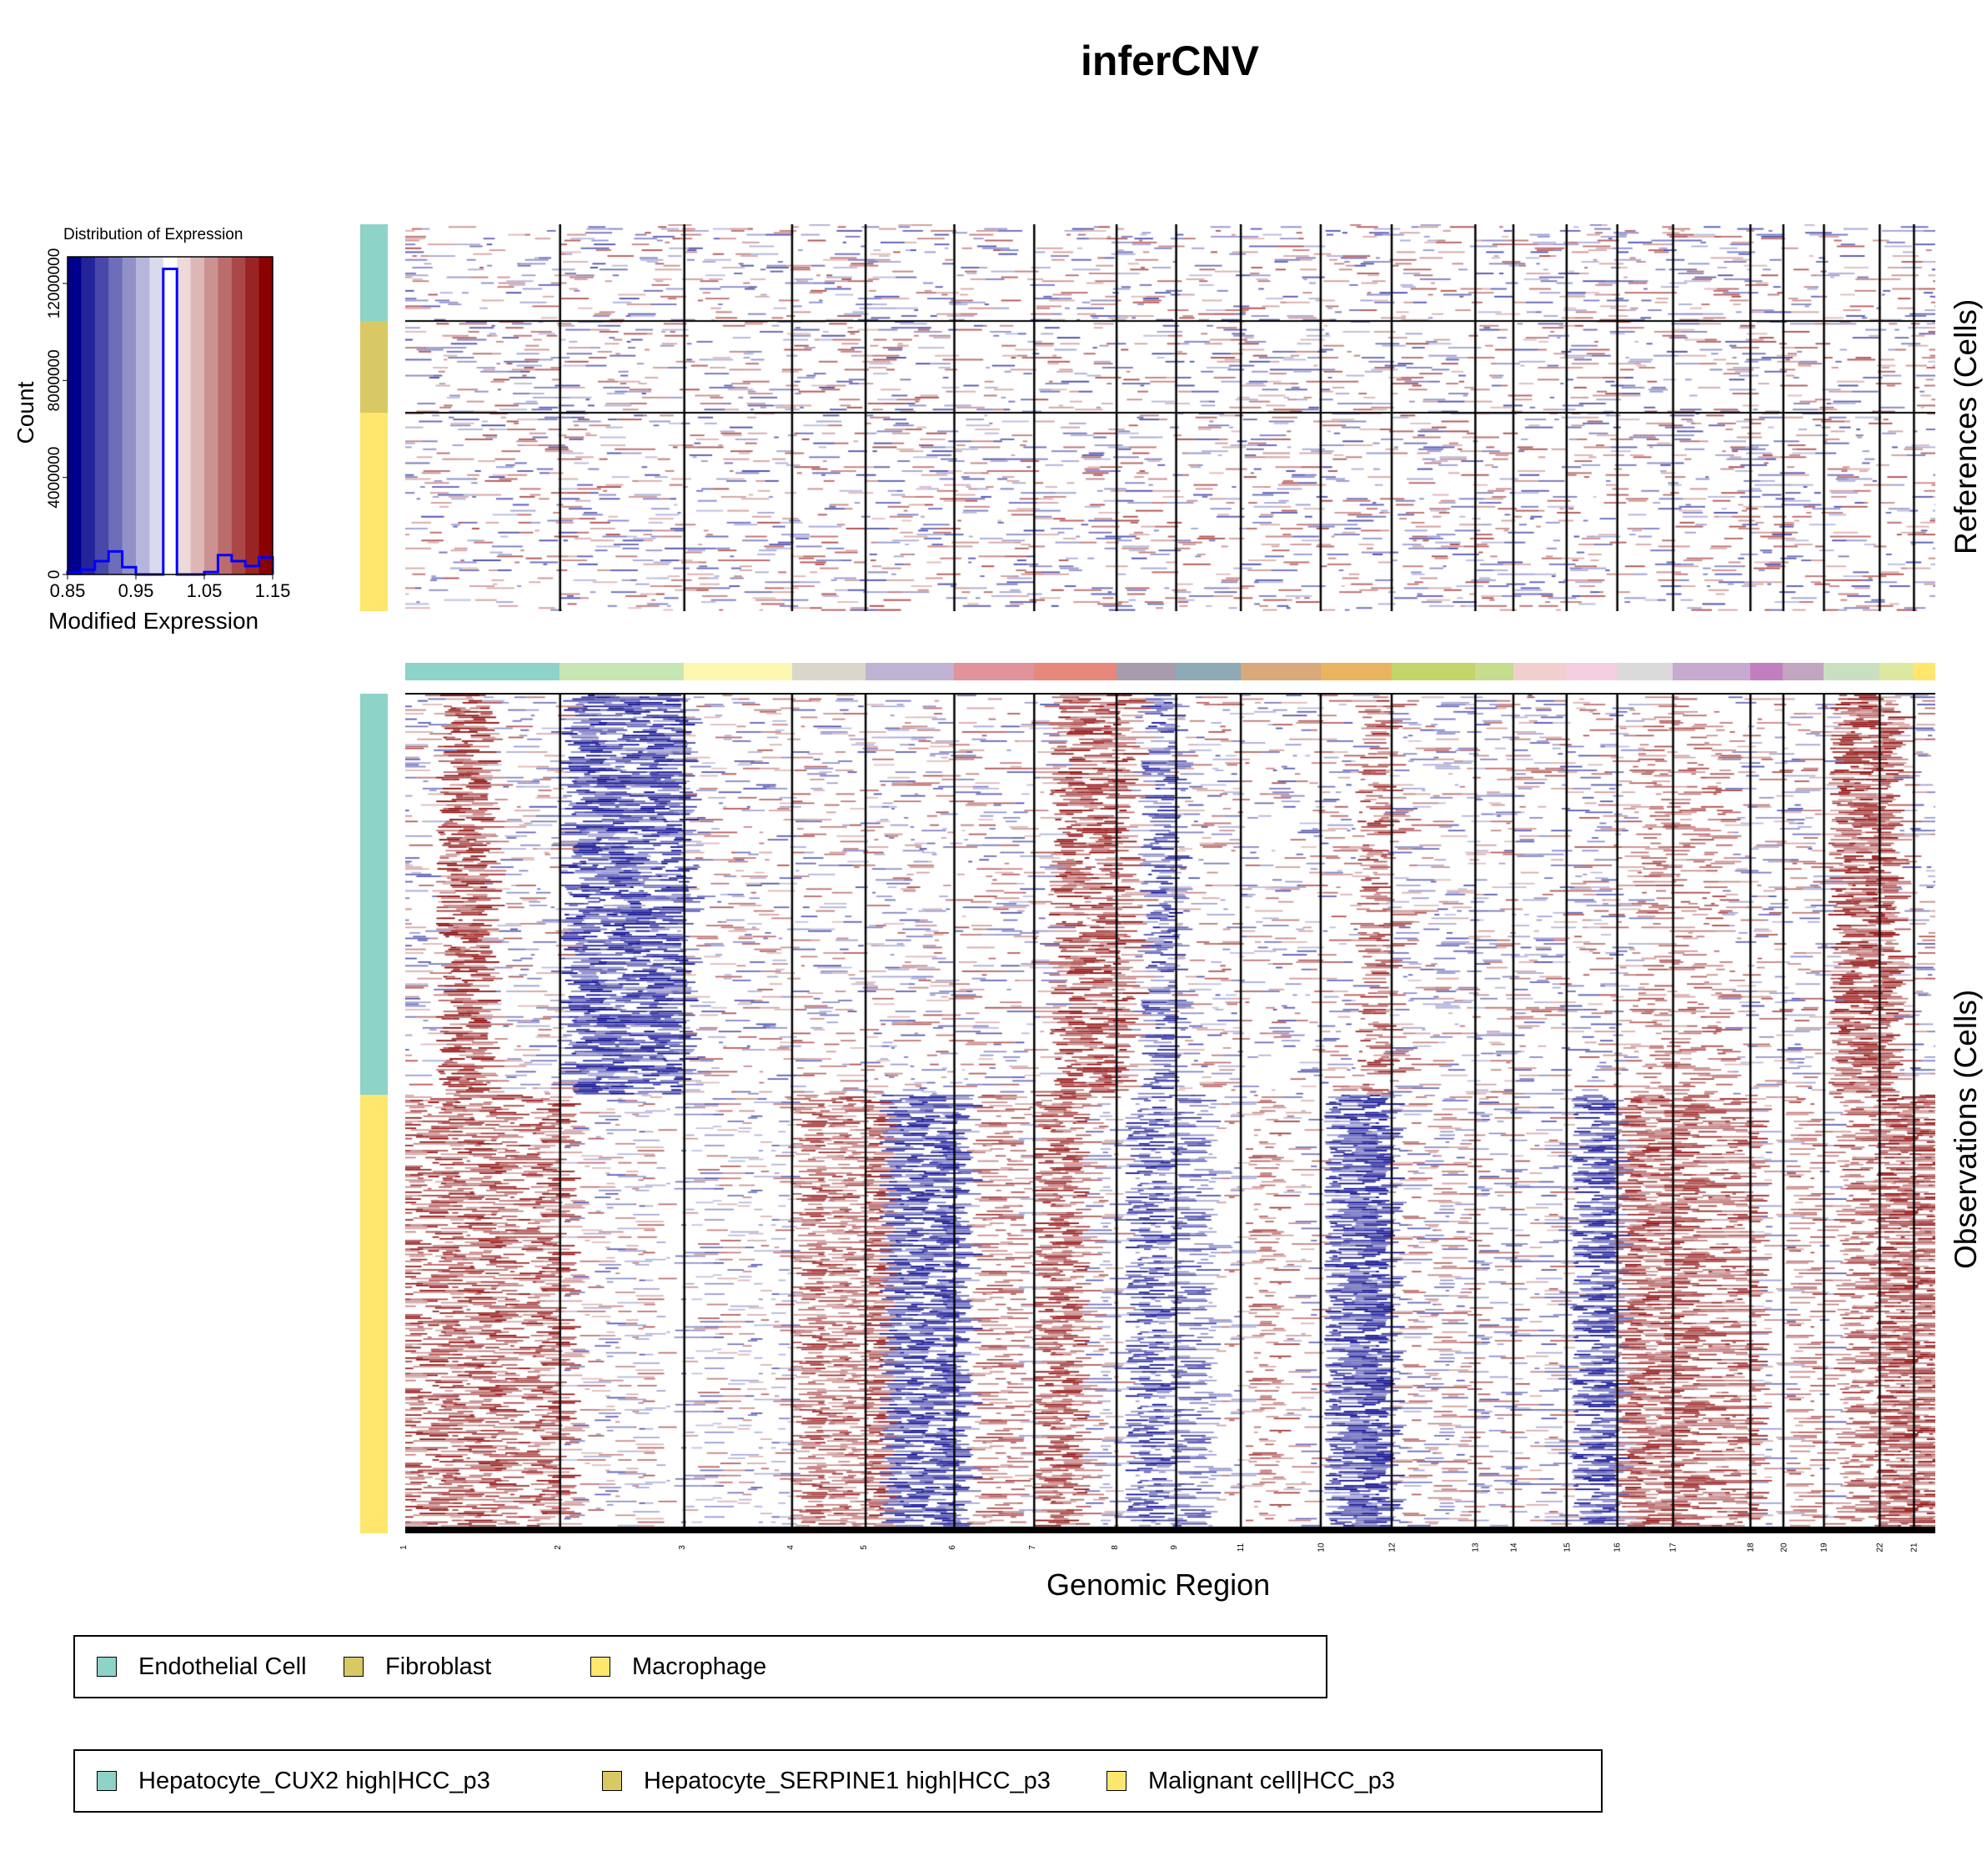 The image size is (1987, 1876). I want to click on histogram-bars, so click(170, 422).